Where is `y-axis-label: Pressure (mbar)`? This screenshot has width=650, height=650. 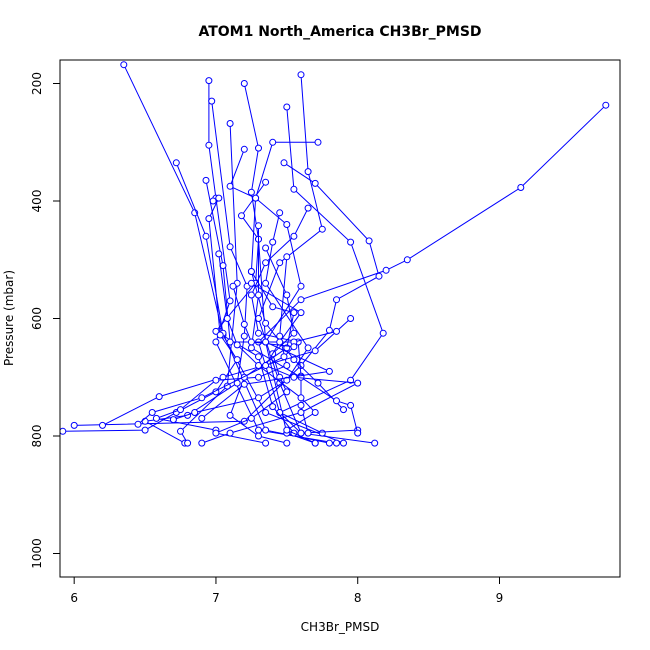
y-axis-label: Pressure (mbar) is located at coordinates (9, 318).